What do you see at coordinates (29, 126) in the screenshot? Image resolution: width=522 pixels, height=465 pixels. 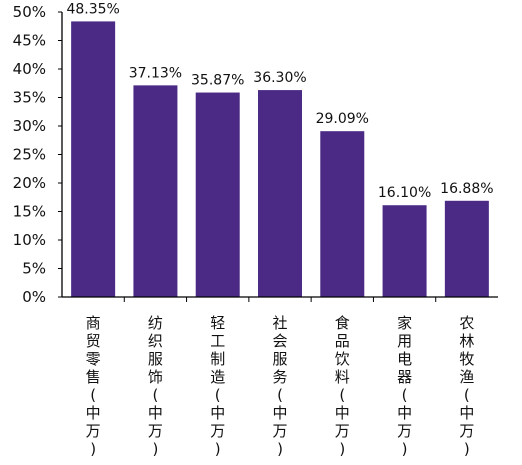 I see `y-tick-label: 30%` at bounding box center [29, 126].